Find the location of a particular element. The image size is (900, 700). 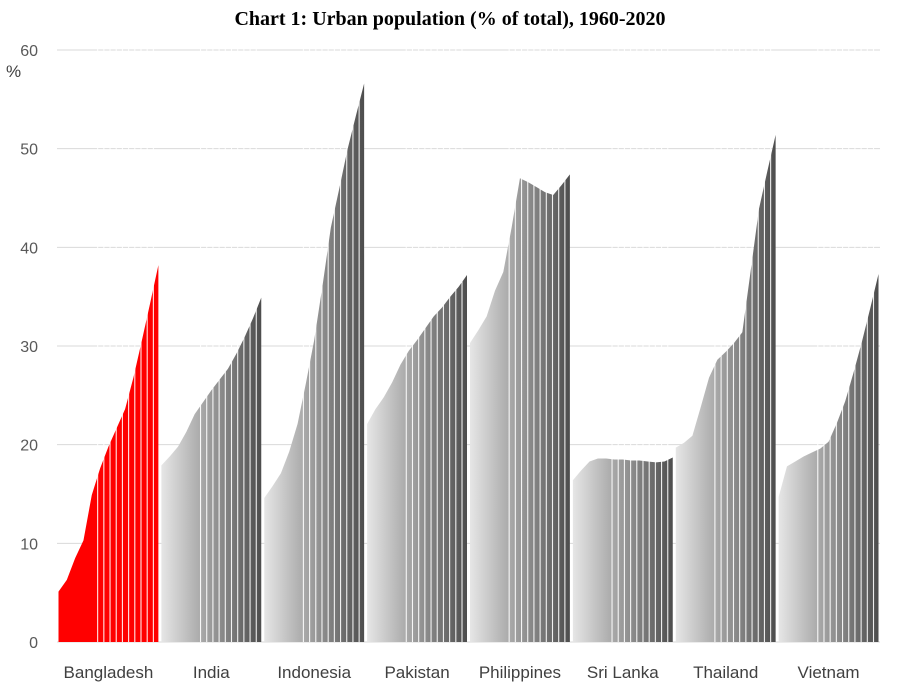

y-axis-ticks: 0 10 20 30 40 50 60 is located at coordinates (29, 347).